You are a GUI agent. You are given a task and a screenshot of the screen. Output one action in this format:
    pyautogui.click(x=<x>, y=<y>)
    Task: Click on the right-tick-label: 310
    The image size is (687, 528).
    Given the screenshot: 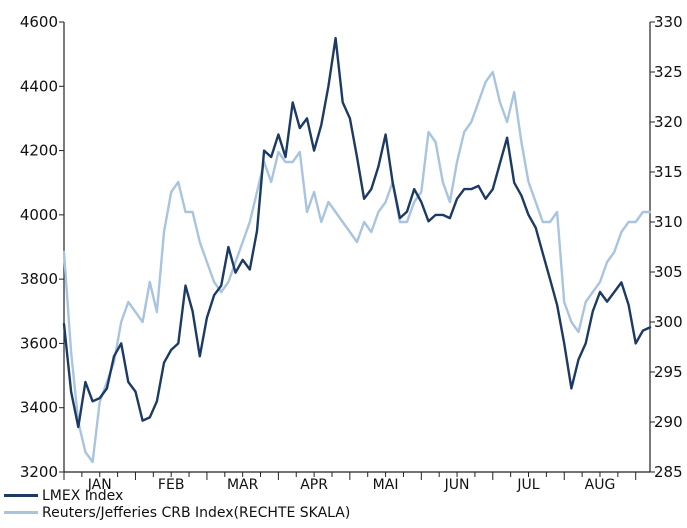 What is the action you would take?
    pyautogui.click(x=668, y=222)
    